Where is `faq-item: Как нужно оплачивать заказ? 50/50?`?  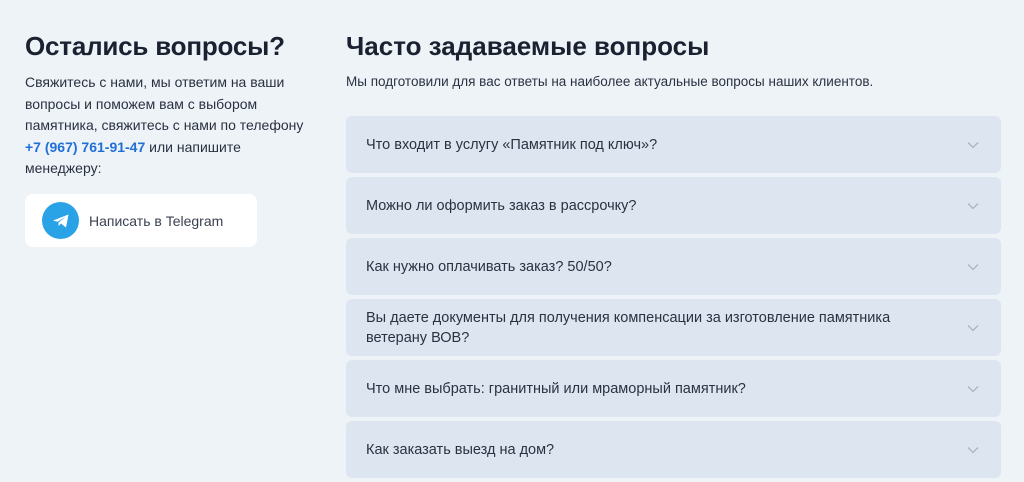
faq-item: Как нужно оплачивать заказ? 50/50? is located at coordinates (673, 266).